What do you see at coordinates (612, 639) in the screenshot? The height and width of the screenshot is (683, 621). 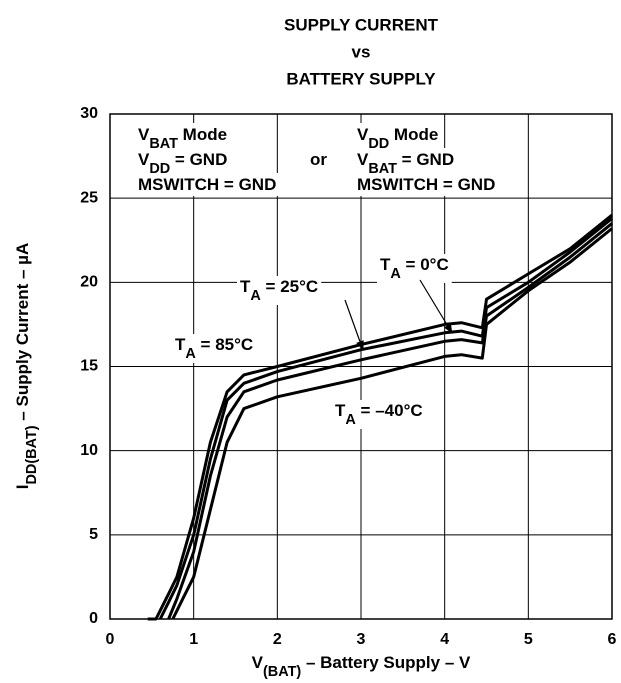 I see `x-tick-label: 6` at bounding box center [612, 639].